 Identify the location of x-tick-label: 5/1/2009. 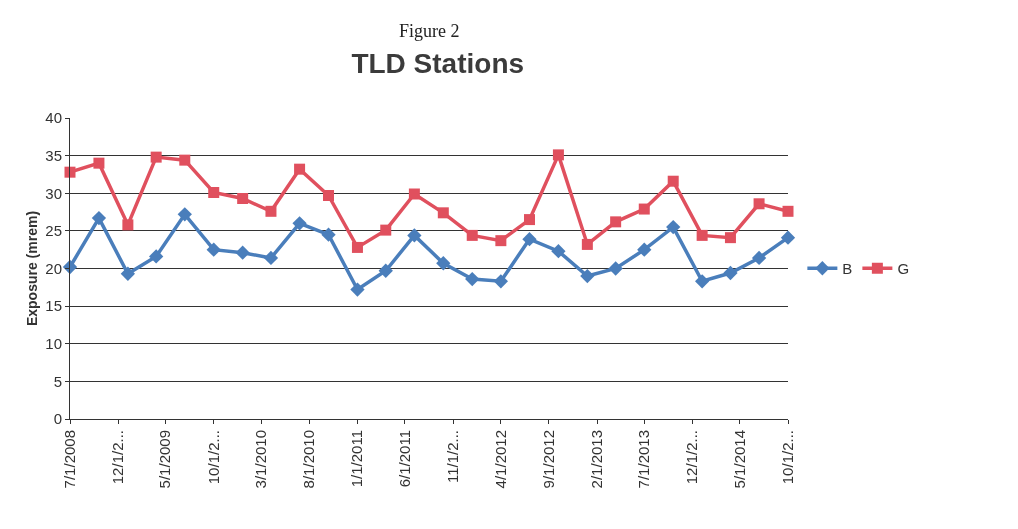
(165, 459).